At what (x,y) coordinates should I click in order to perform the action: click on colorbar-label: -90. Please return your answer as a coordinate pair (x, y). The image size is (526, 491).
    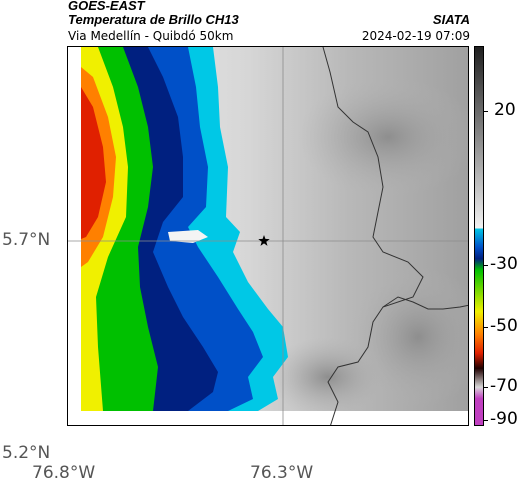
    Looking at the image, I should click on (504, 419).